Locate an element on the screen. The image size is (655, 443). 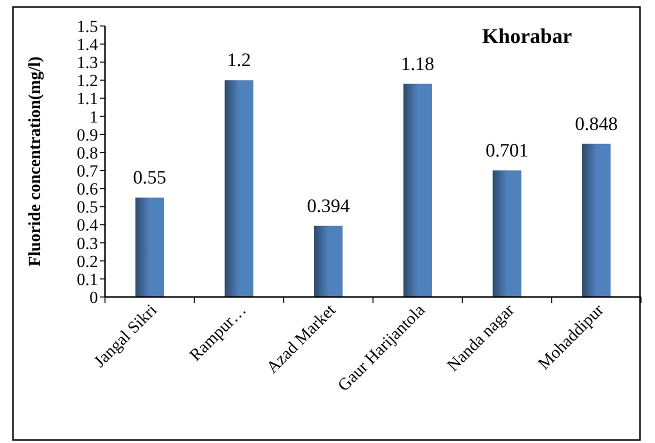
y-tick-label: 0.1 is located at coordinates (87, 279).